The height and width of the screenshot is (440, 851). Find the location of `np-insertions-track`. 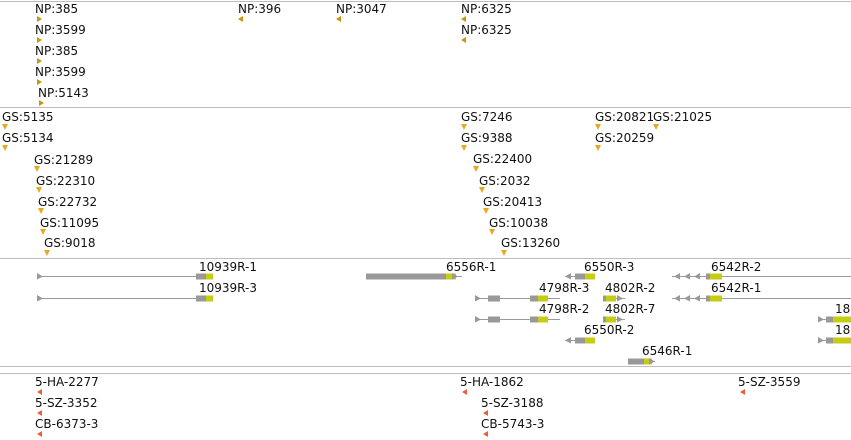

np-insertions-track is located at coordinates (251, 61).